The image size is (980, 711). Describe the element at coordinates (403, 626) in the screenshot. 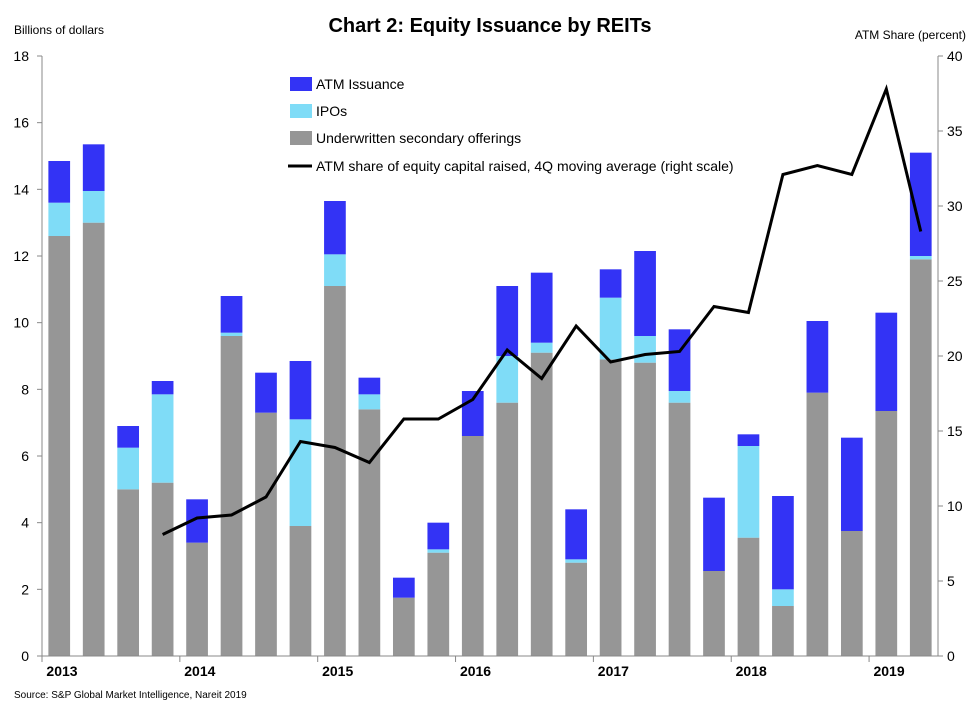

I see `bar-secondary-2015Q3` at that location.